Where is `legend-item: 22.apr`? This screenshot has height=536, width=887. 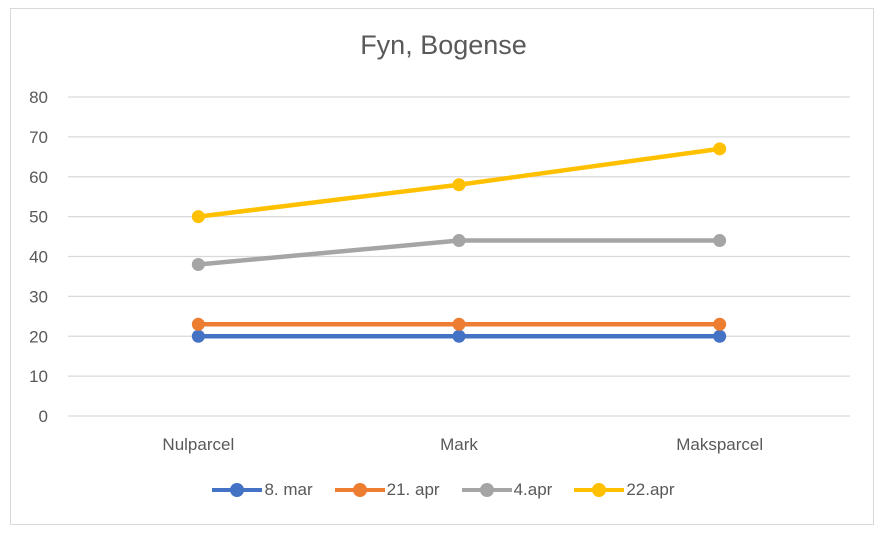 legend-item: 22.apr is located at coordinates (624, 490).